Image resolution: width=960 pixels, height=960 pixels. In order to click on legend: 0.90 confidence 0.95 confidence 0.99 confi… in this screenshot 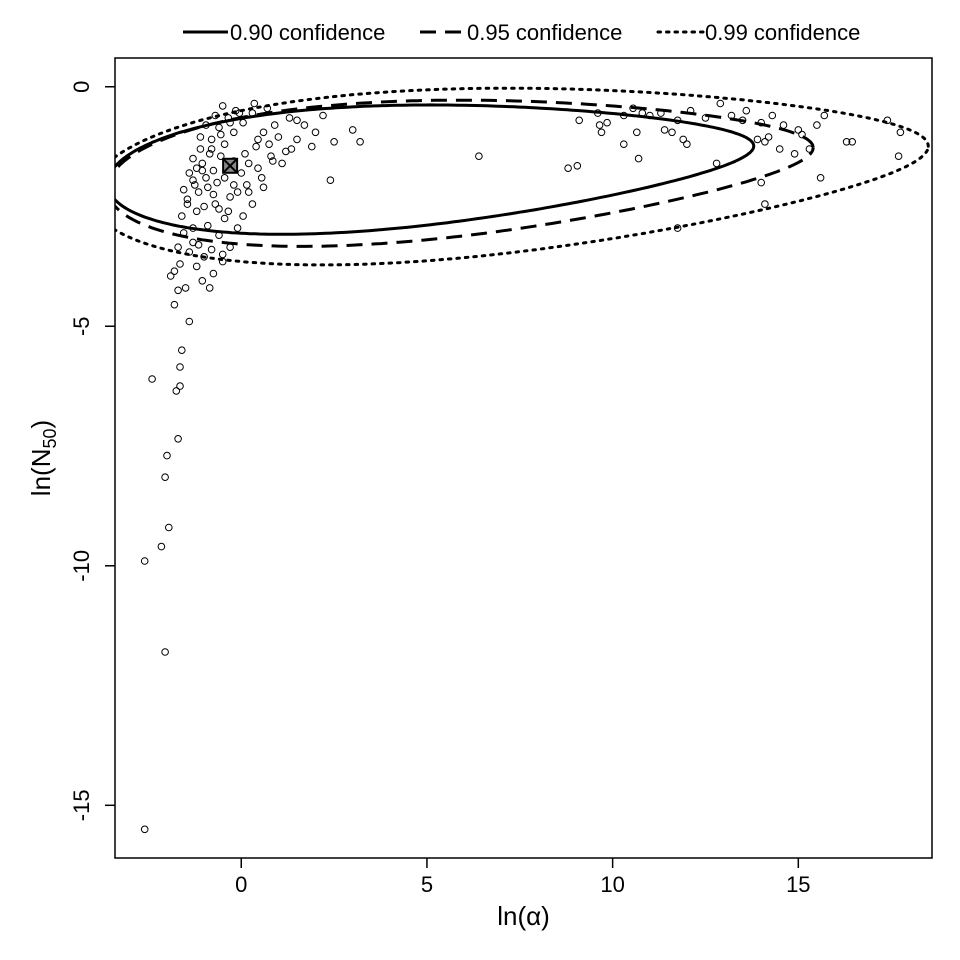, I will do `click(521, 32)`.